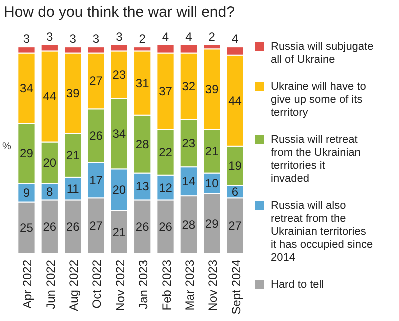 The width and height of the screenshot is (399, 321). What do you see at coordinates (189, 181) in the screenshot?
I see `data-label: 14` at bounding box center [189, 181].